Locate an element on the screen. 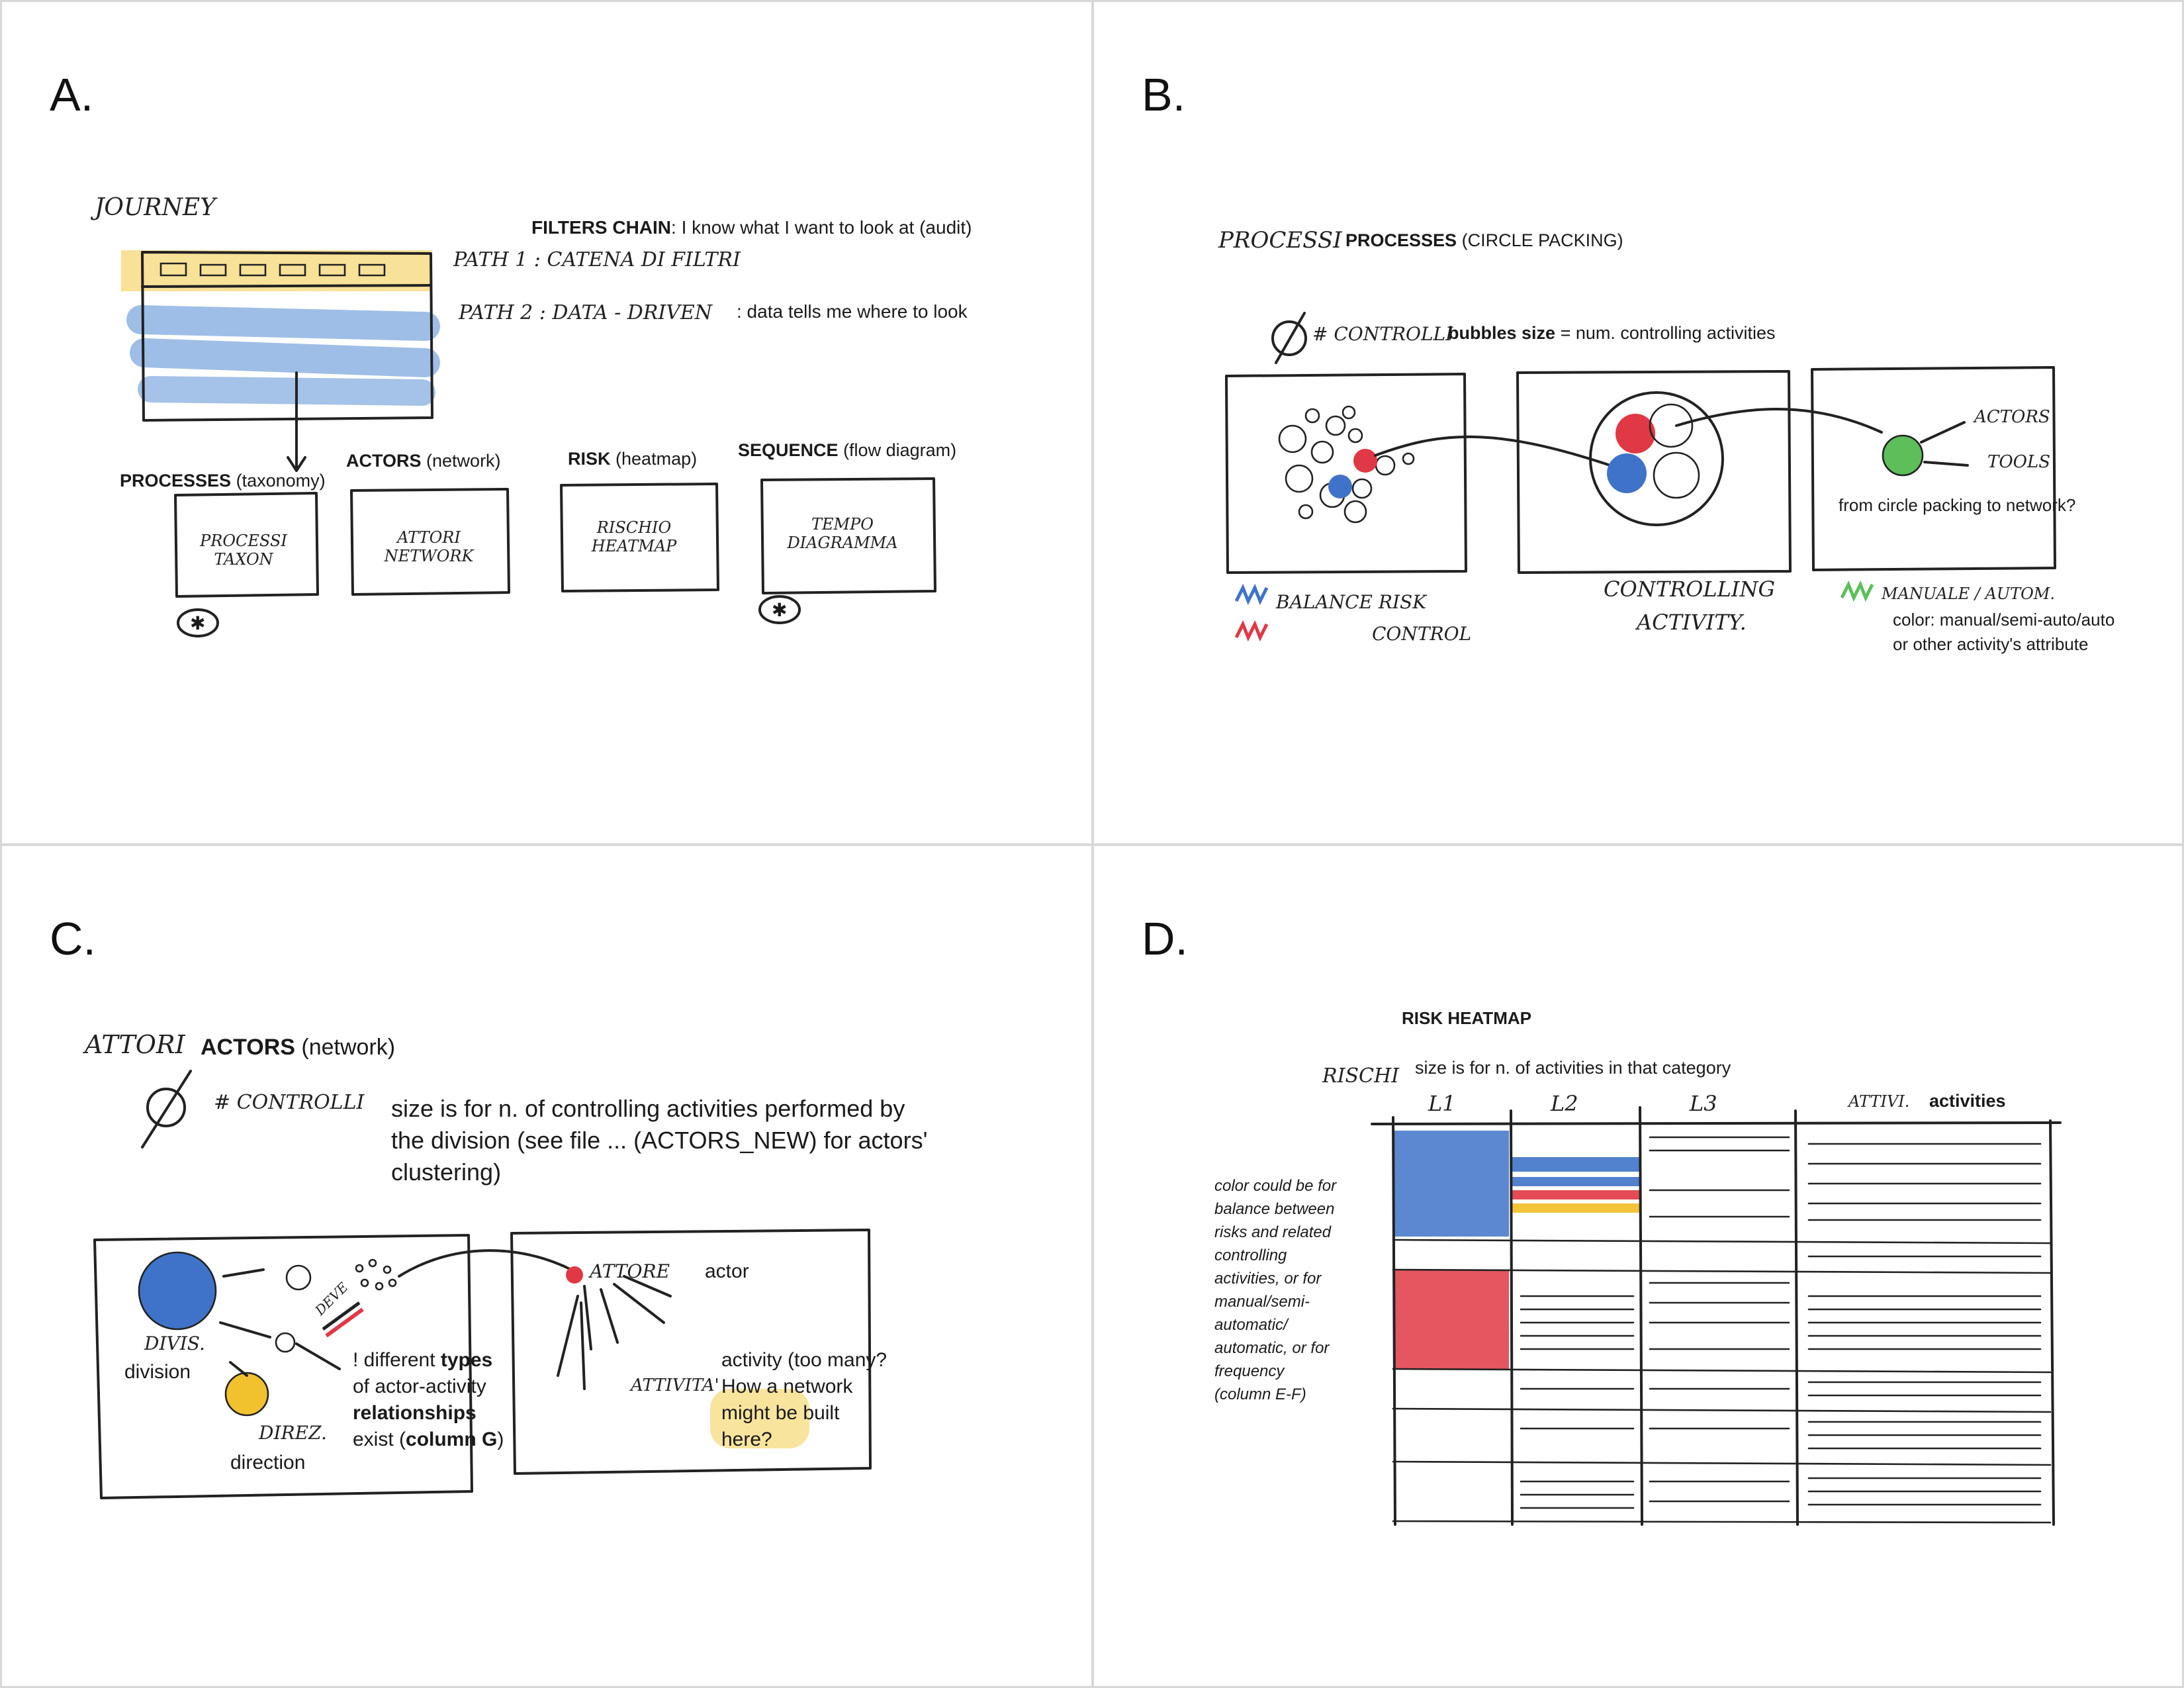 The image size is (2184, 1688). activity-note-1: activity (too many? is located at coordinates (804, 1360).